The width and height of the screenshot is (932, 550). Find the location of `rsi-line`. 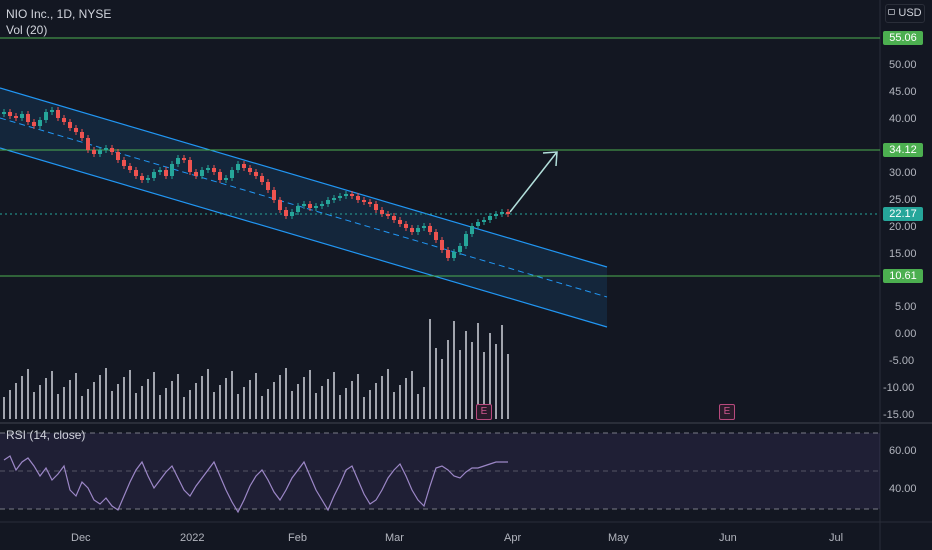

rsi-line is located at coordinates (255, 484).